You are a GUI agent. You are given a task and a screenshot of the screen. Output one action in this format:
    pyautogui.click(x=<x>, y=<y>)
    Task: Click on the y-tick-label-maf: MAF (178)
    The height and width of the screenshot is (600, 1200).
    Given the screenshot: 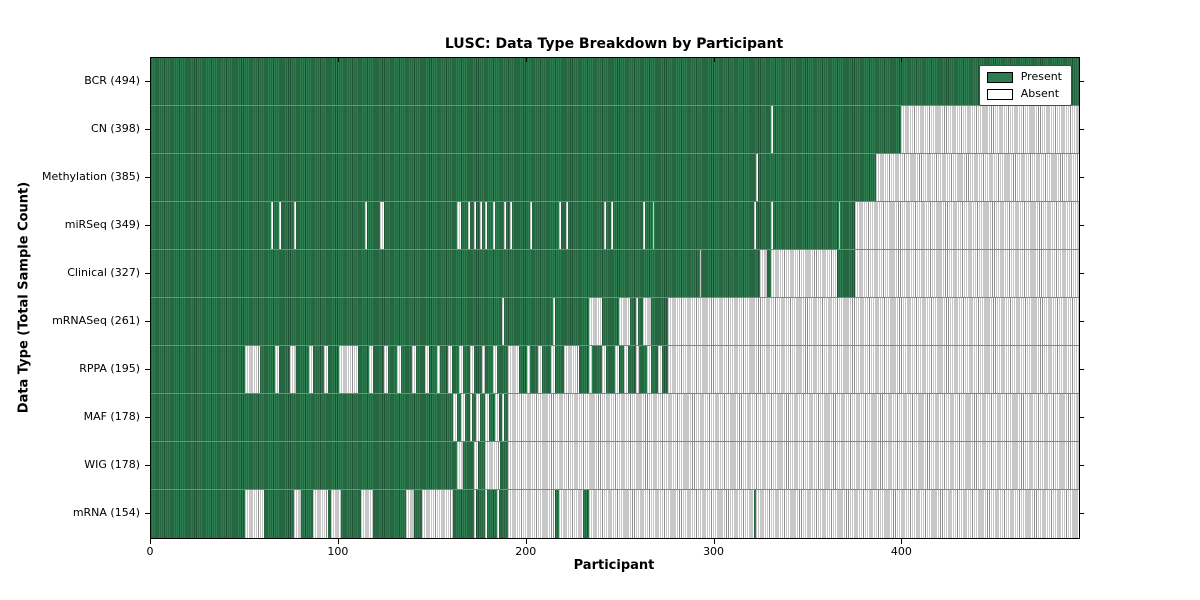 What is the action you would take?
    pyautogui.click(x=111, y=416)
    